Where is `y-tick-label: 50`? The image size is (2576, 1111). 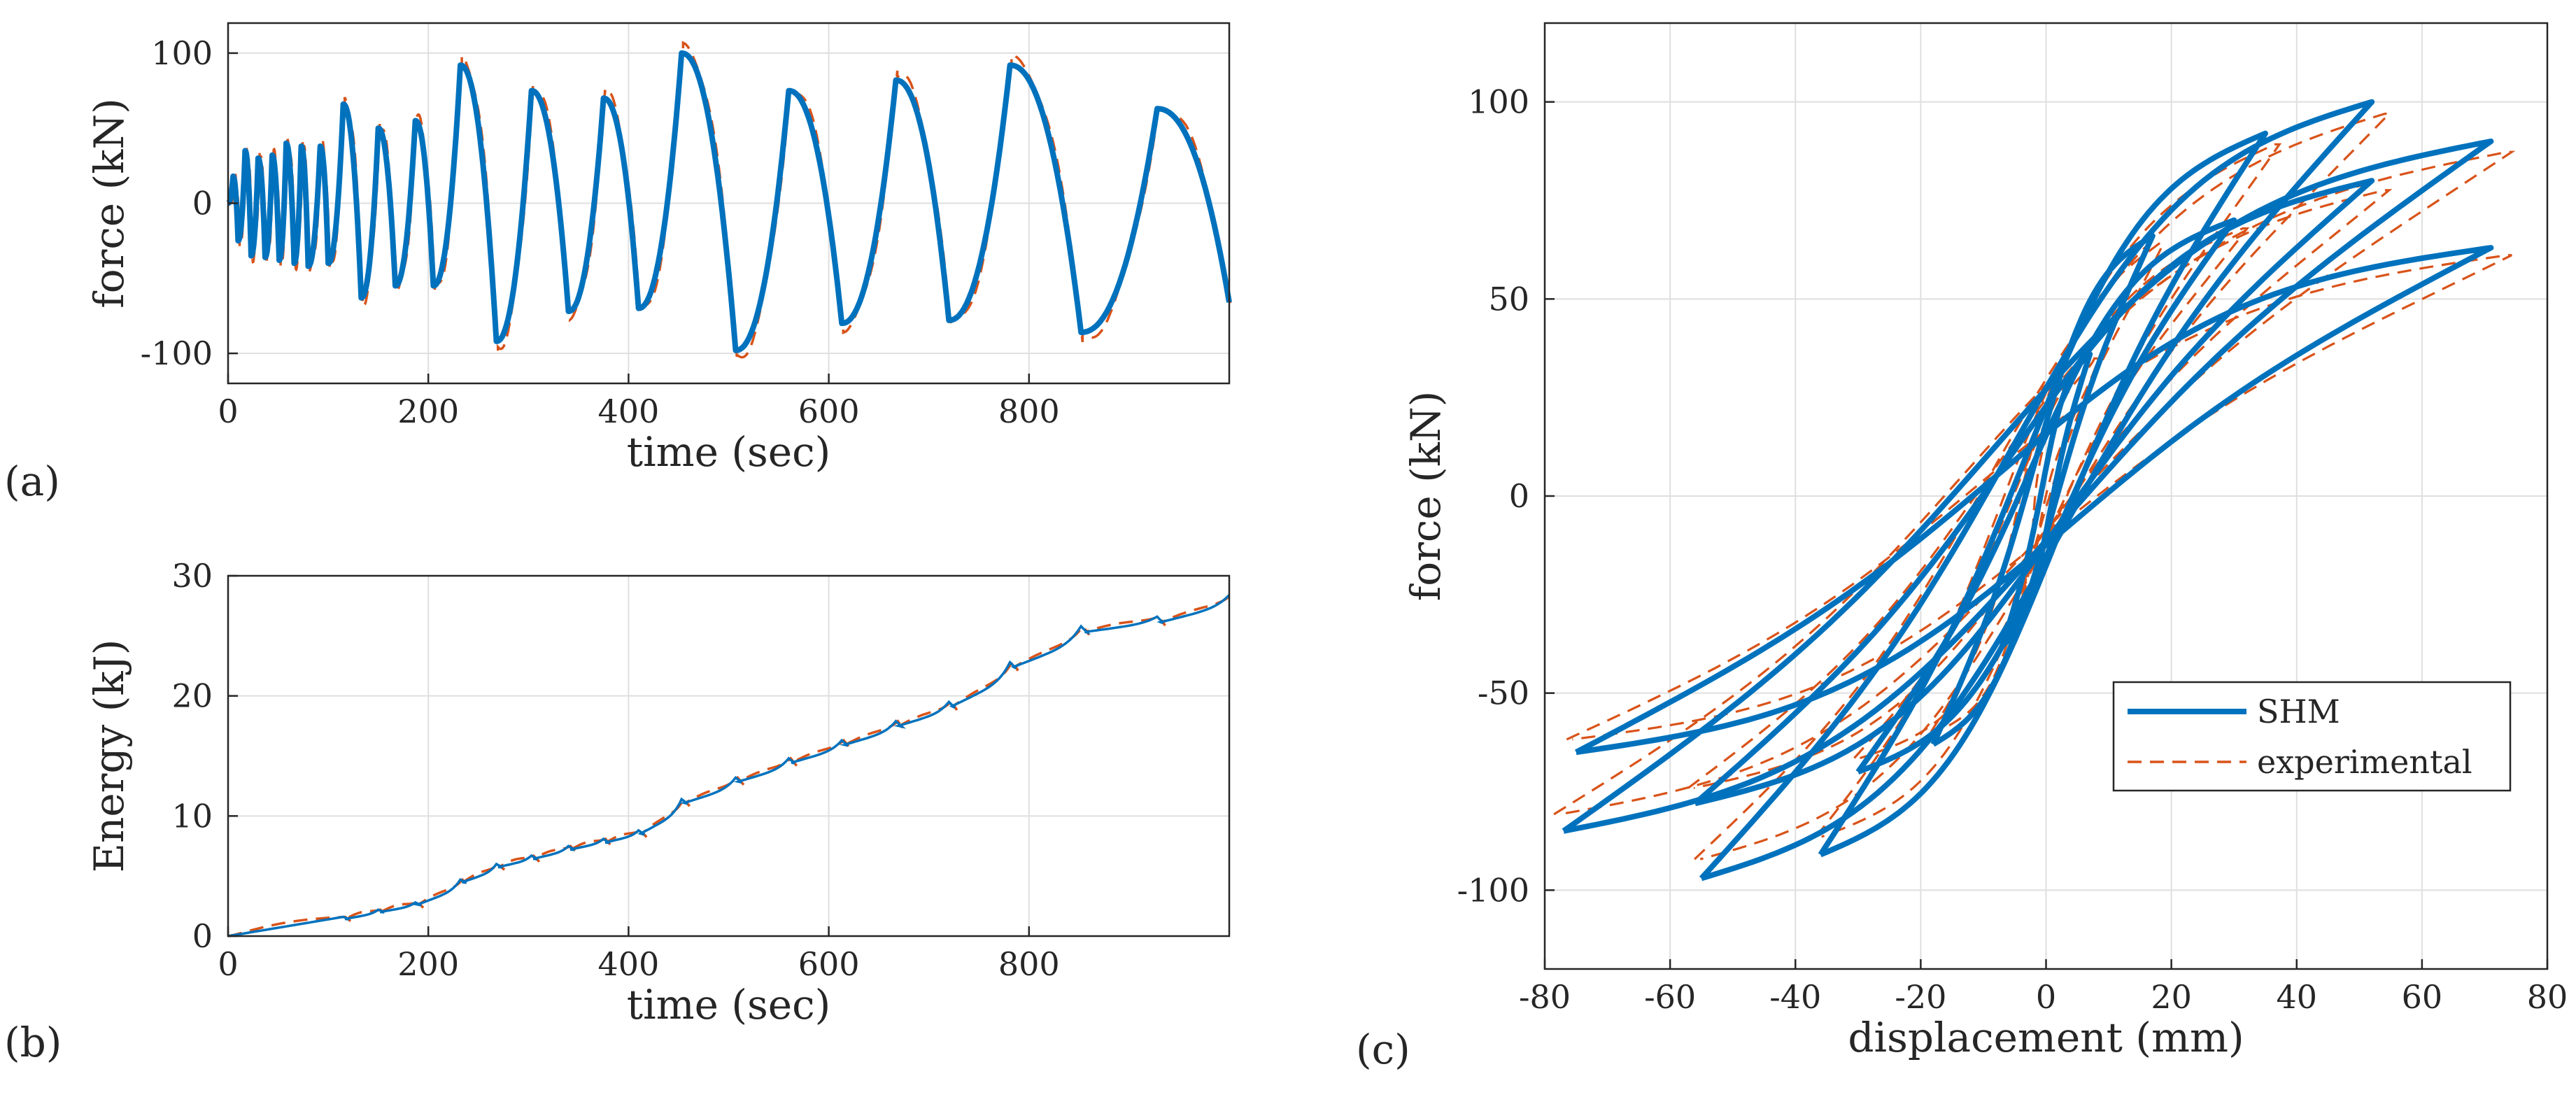 y-tick-label: 50 is located at coordinates (1508, 299).